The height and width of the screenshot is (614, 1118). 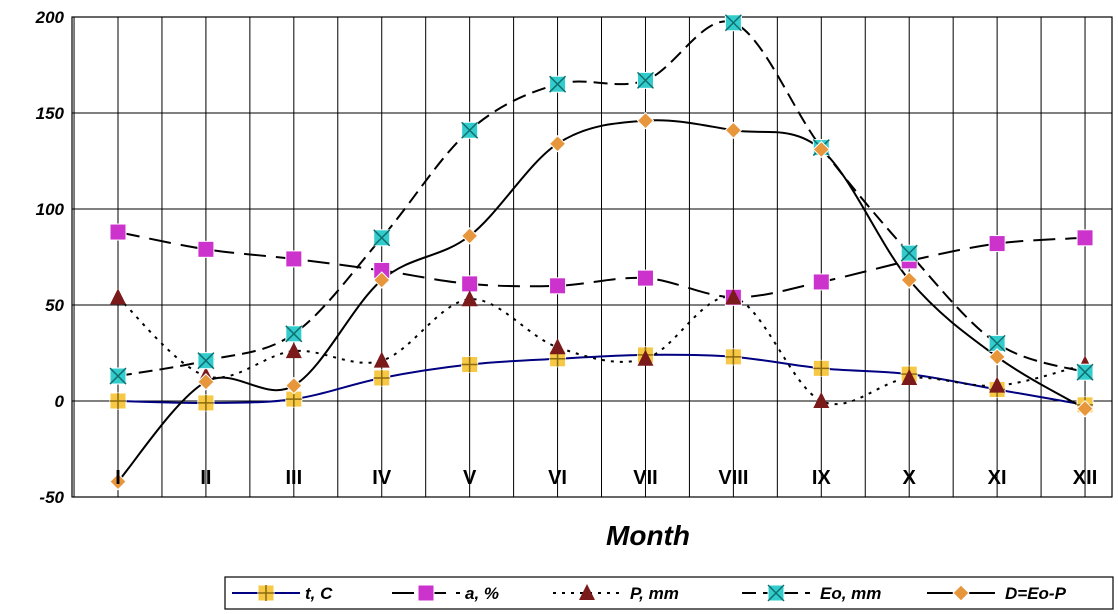 I want to click on y-tick-label: 0, so click(x=60, y=401).